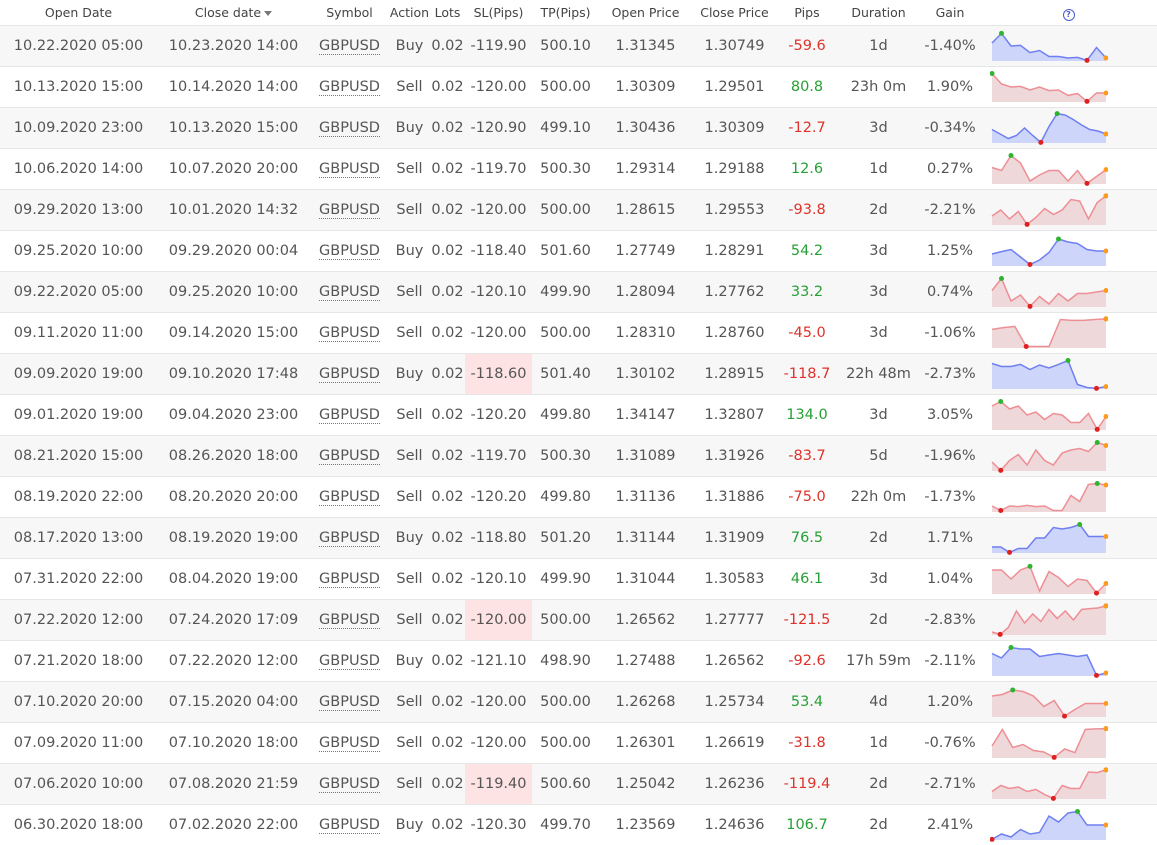 The height and width of the screenshot is (845, 1157). What do you see at coordinates (807, 128) in the screenshot?
I see `pips-cell: -12.7` at bounding box center [807, 128].